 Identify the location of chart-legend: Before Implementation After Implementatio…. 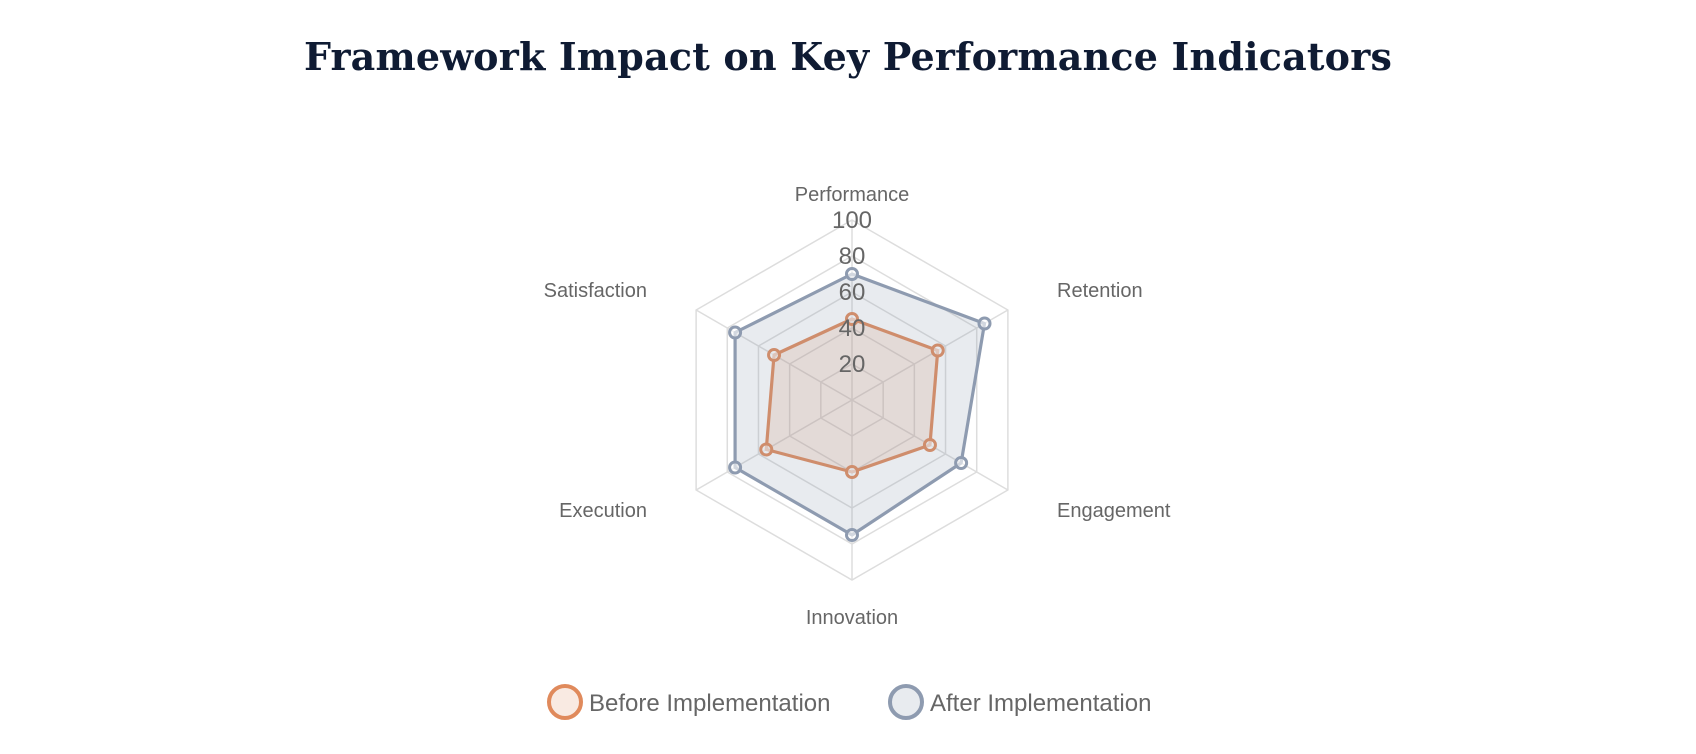
(849, 702).